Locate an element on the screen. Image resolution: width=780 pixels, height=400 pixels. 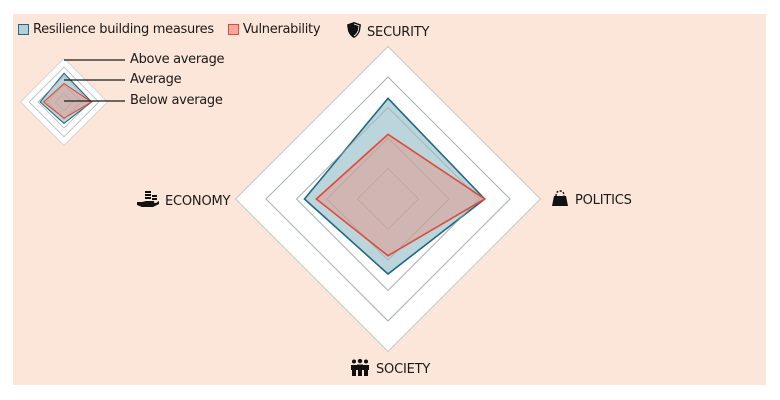
mini-radar-key is located at coordinates (64, 102).